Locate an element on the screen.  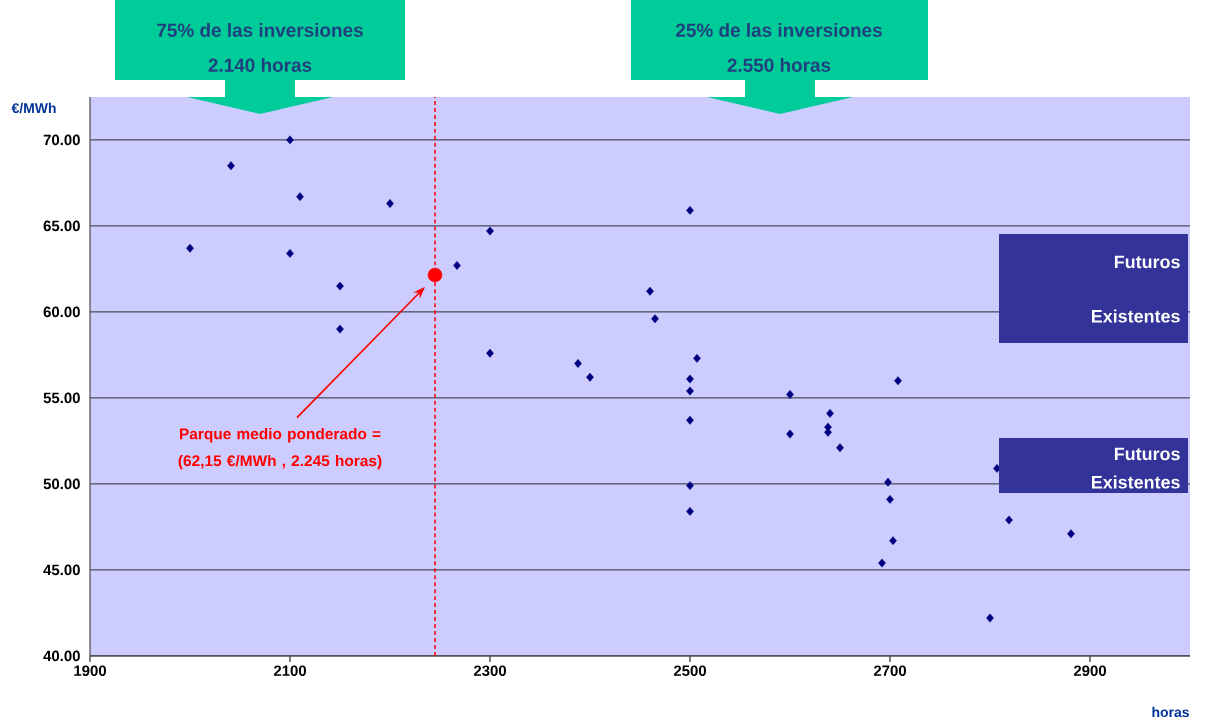
x-tick-label: 2500 is located at coordinates (689, 670).